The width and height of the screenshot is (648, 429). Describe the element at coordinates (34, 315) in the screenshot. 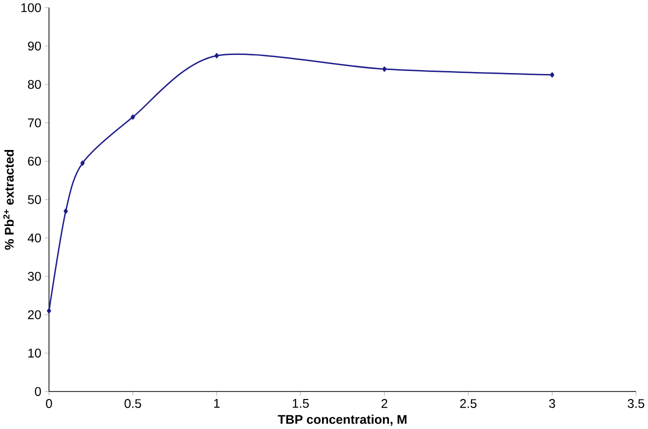

I see `y-tick-label: 20` at that location.